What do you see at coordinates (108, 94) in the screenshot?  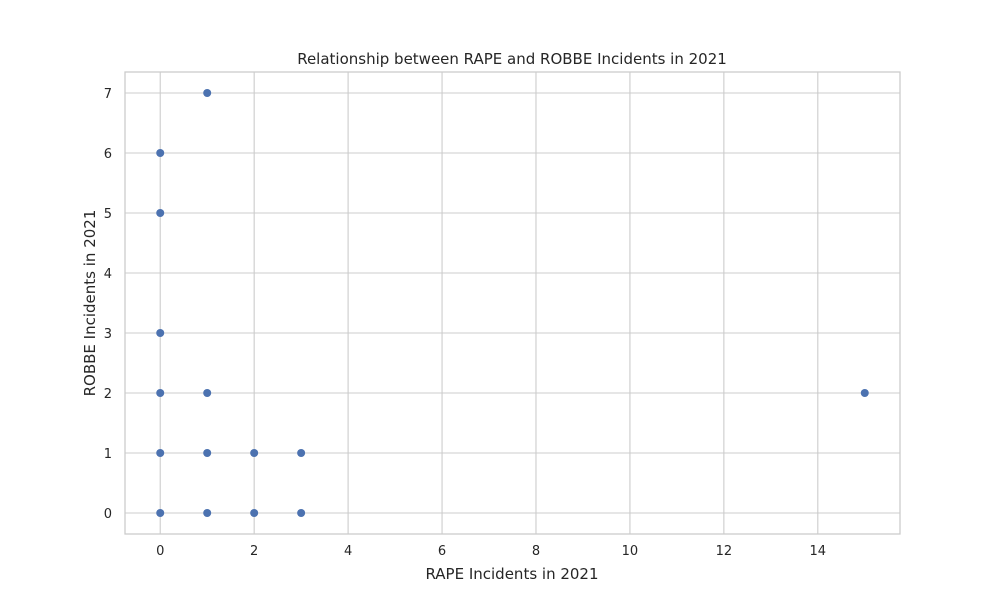 I see `y-tick-label: 7` at bounding box center [108, 94].